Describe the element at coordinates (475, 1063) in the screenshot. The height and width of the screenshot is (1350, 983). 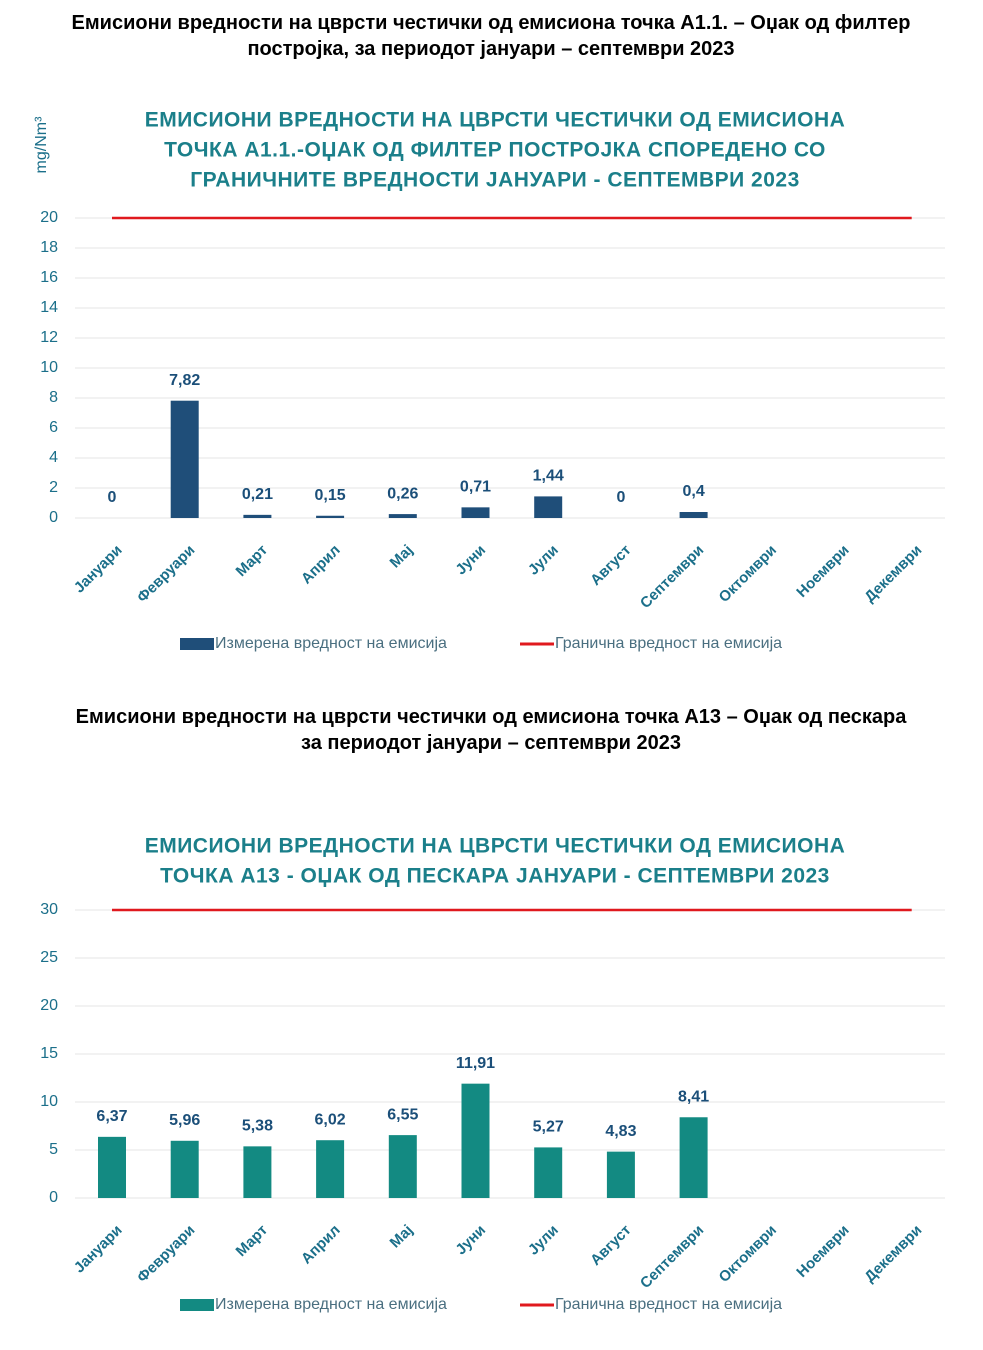
I see `value-label: 11,91` at that location.